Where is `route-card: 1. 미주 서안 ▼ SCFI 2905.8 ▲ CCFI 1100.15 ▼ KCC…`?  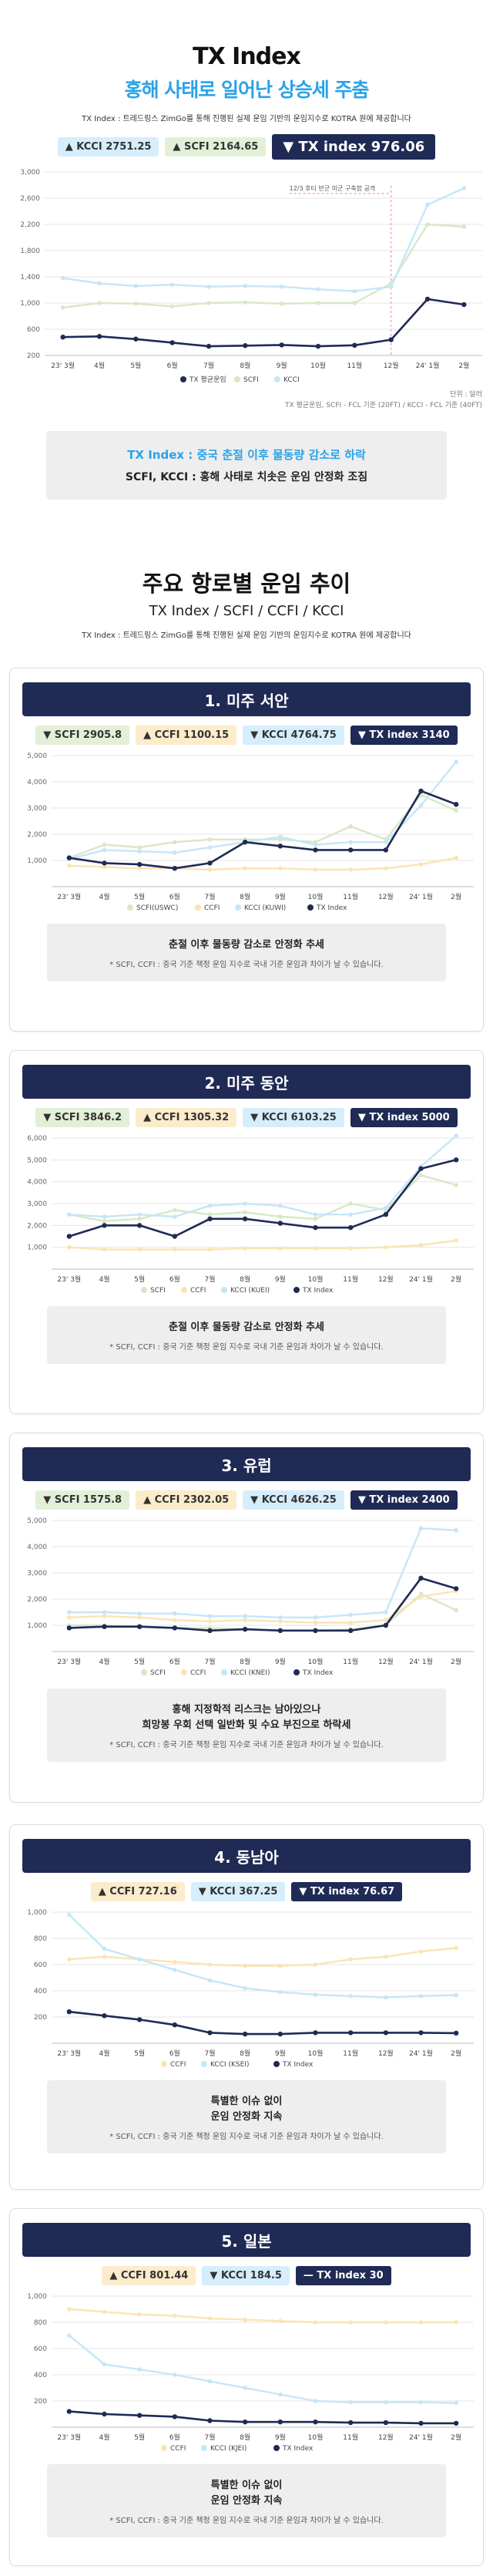 route-card: 1. 미주 서안 ▼ SCFI 2905.8 ▲ CCFI 1100.15 ▼ KCC… is located at coordinates (246, 850).